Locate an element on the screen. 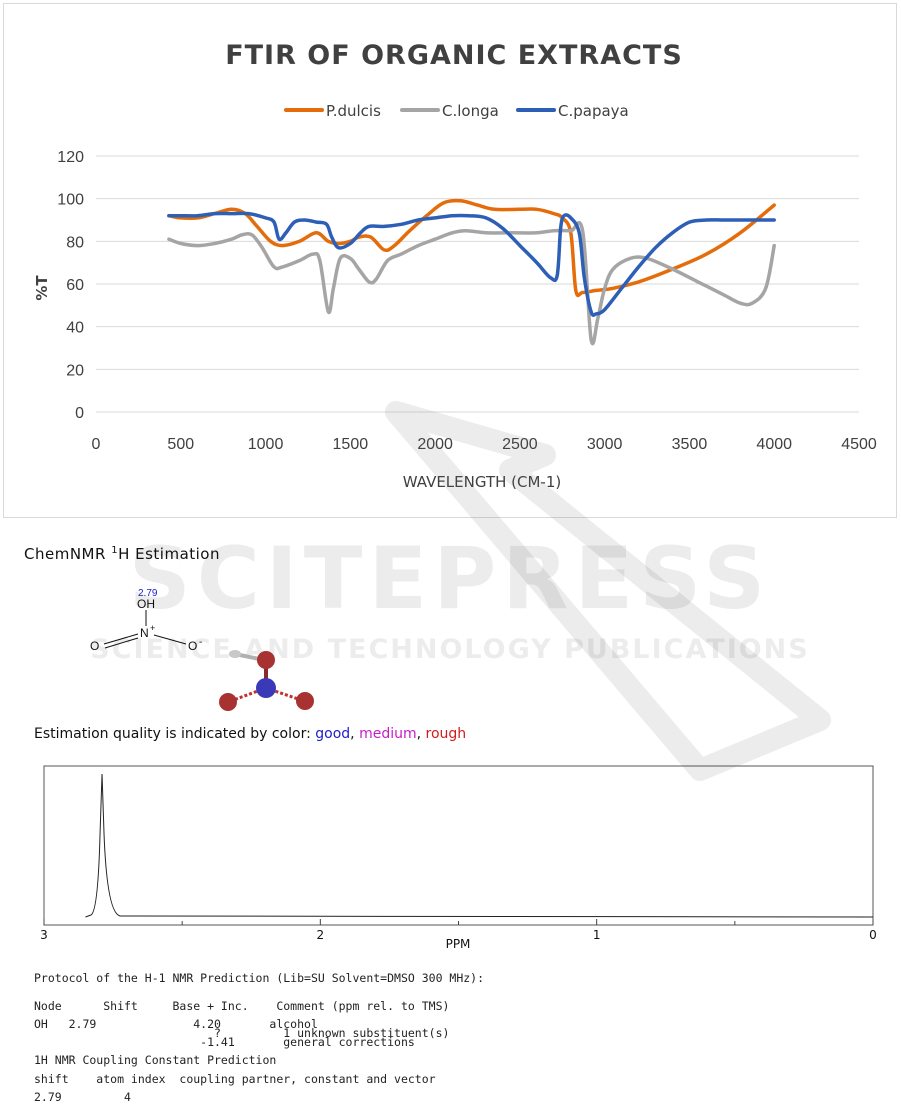 The image size is (901, 1104). molecule-3d-model is located at coordinates (266, 680).